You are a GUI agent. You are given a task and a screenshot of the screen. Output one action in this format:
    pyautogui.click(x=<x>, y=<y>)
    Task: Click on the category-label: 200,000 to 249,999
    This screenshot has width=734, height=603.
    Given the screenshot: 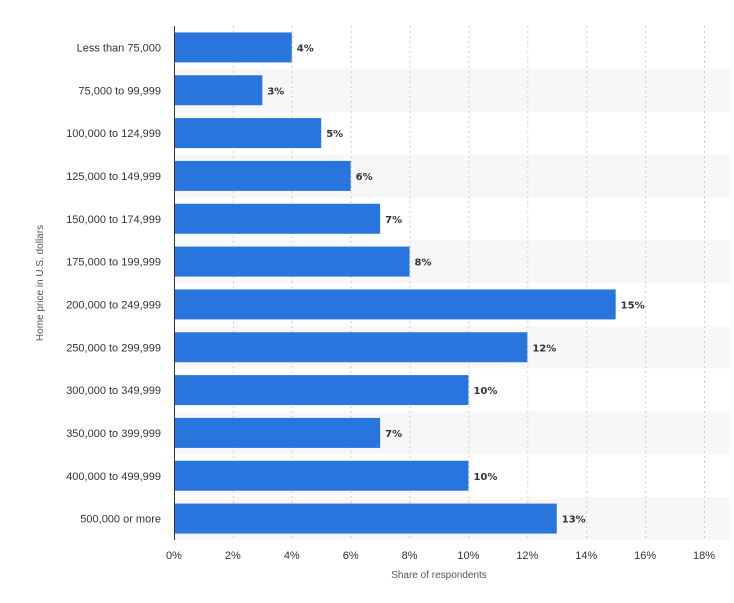 What is the action you would take?
    pyautogui.click(x=113, y=305)
    